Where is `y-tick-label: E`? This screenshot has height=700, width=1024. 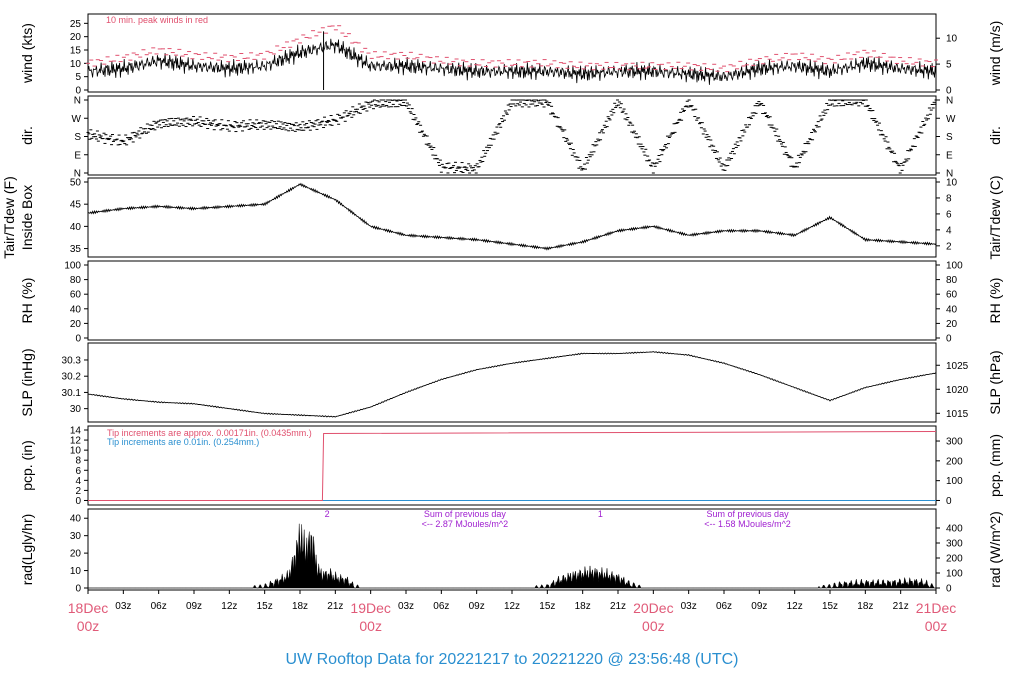 y-tick-label: E is located at coordinates (77, 155).